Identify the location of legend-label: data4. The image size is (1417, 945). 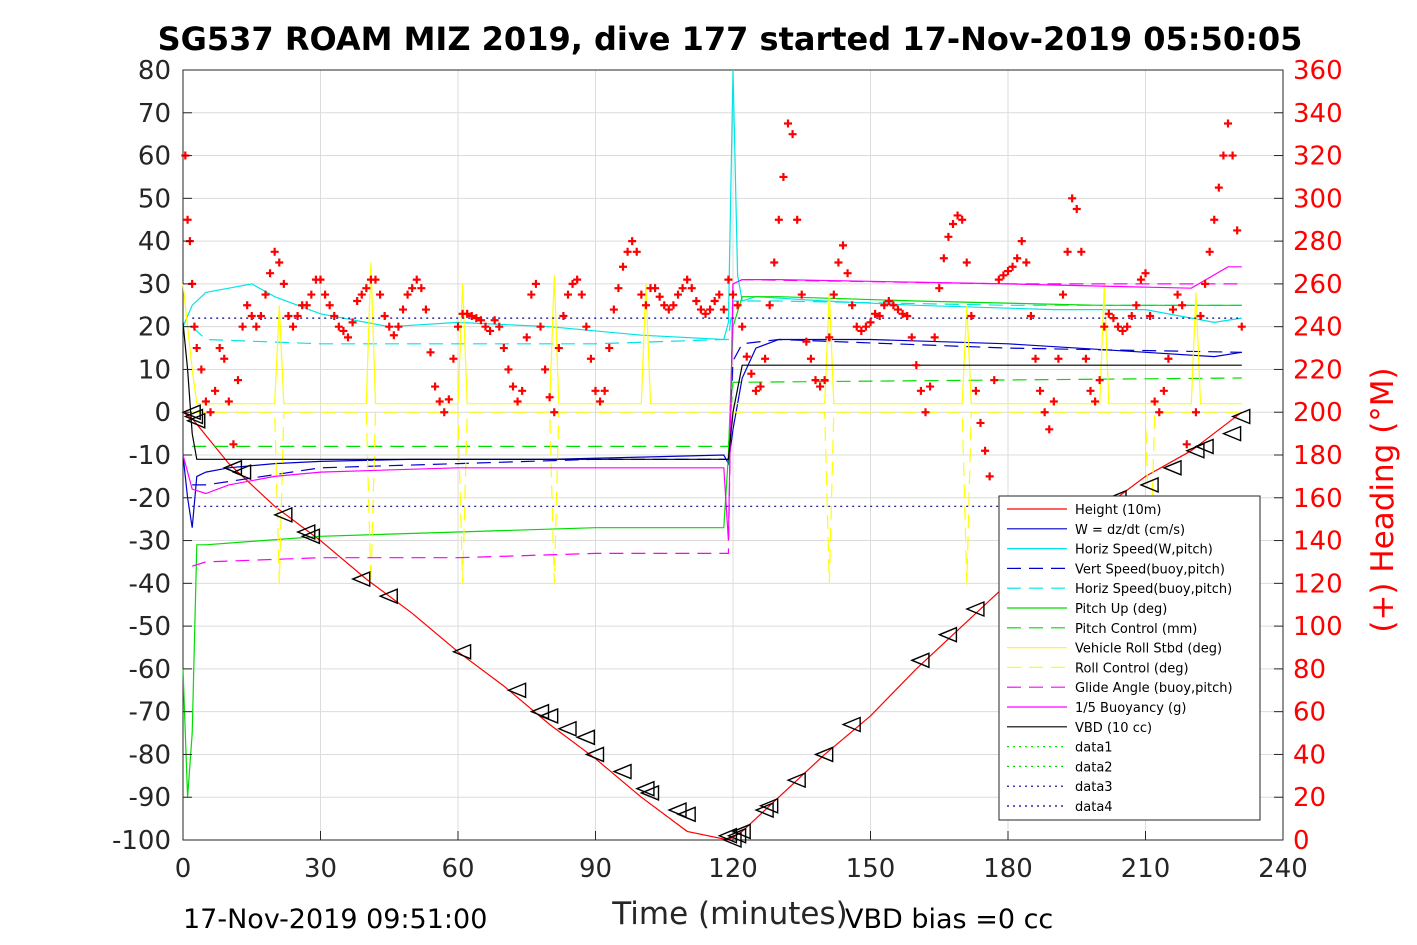
(1094, 807).